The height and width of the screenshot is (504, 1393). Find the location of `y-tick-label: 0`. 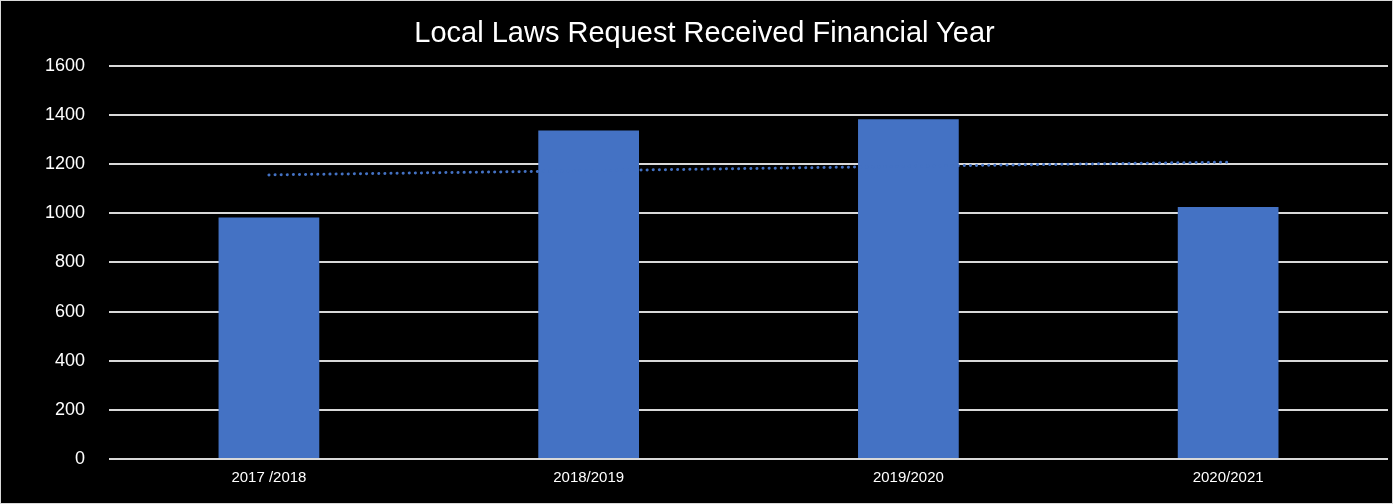

y-tick-label: 0 is located at coordinates (80, 457).